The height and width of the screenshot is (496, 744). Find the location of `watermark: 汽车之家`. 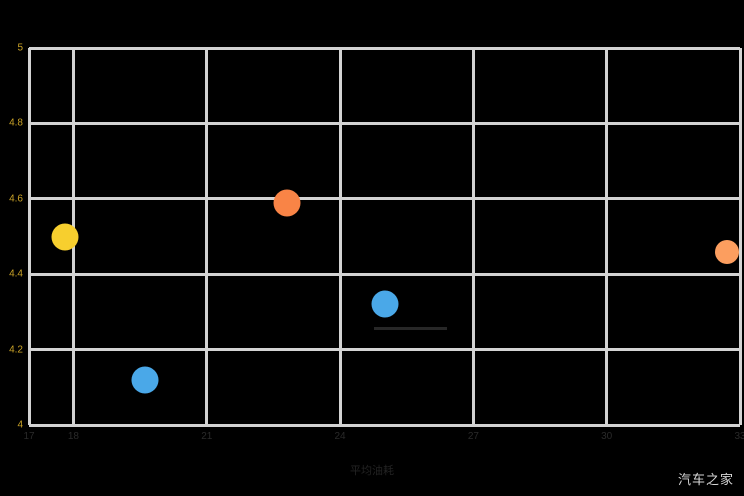

watermark: 汽车之家 is located at coordinates (705, 480).